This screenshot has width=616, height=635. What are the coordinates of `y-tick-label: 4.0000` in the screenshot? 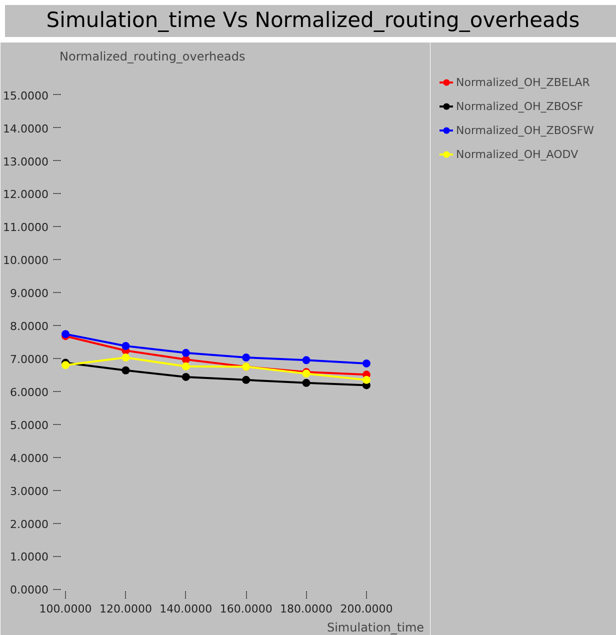 It's located at (29, 458).